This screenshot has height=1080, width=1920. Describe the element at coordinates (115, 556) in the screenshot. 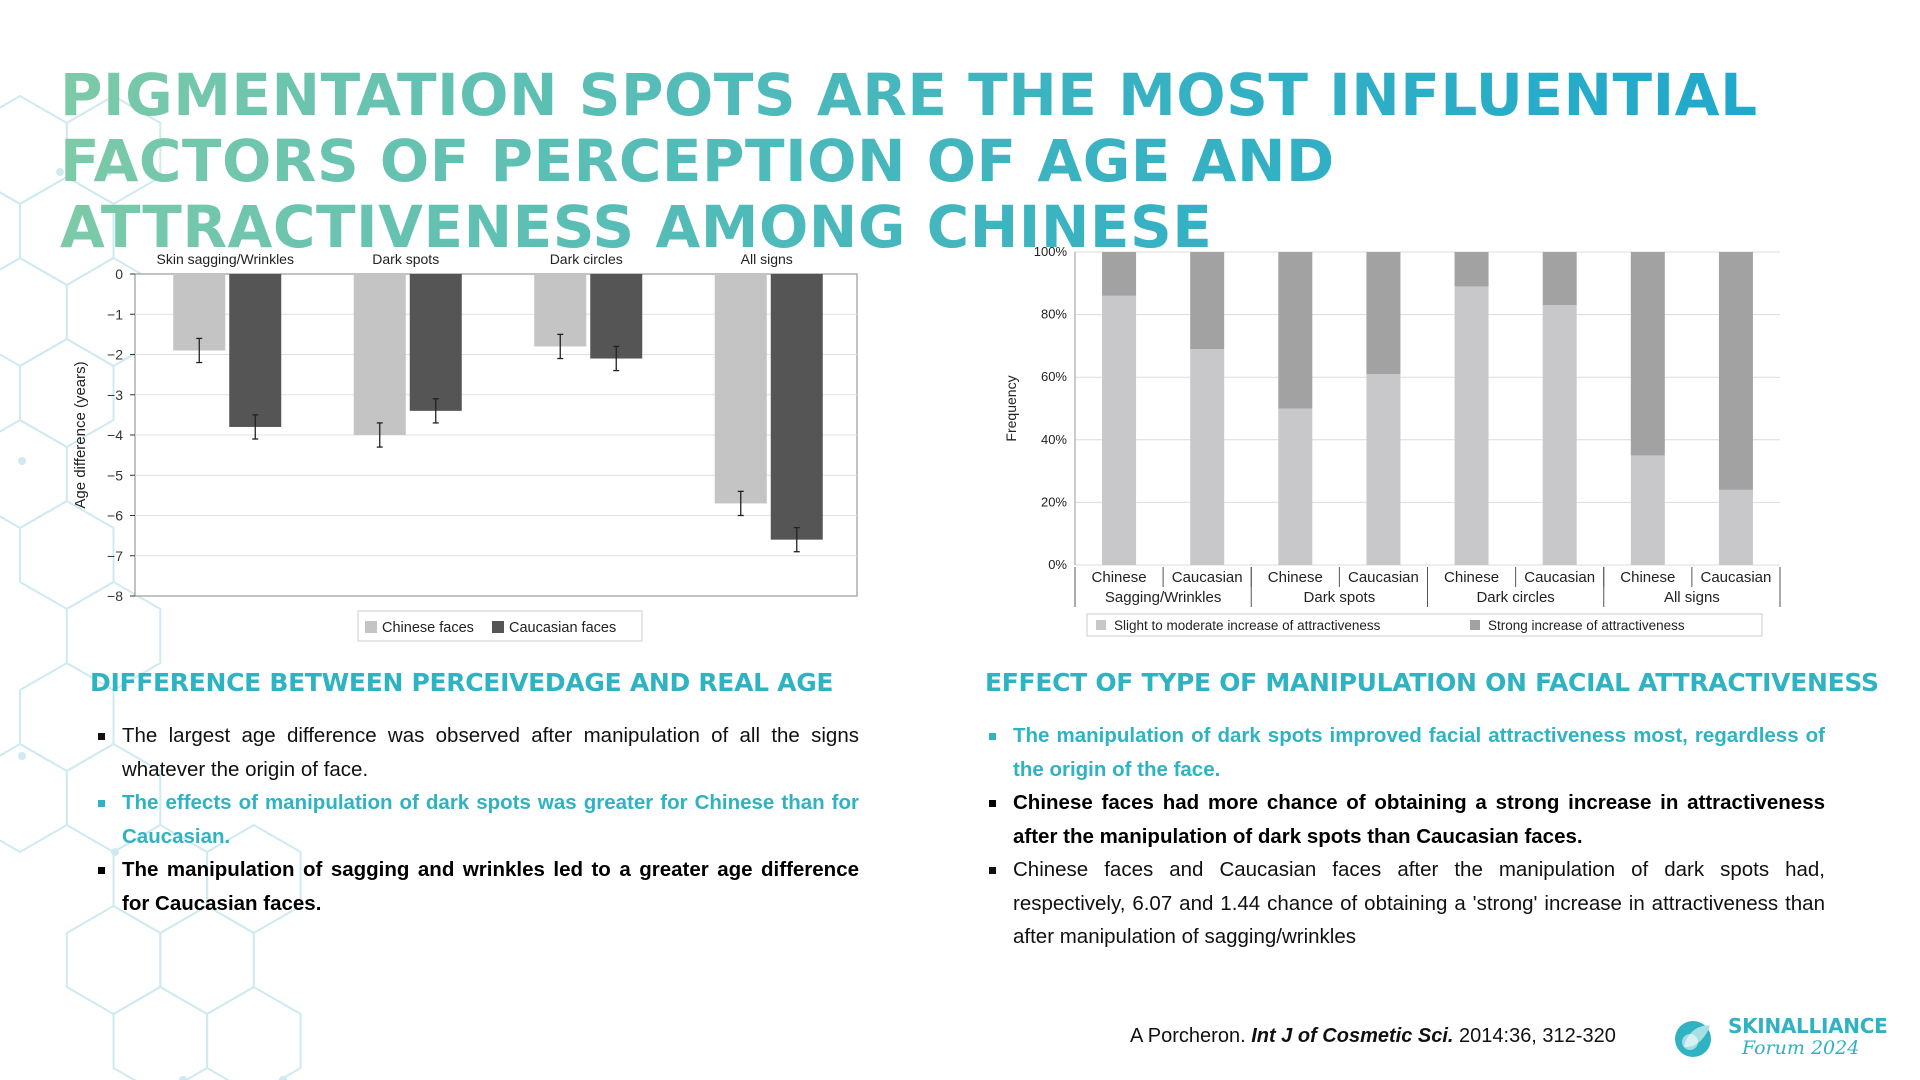

I see `y-tick-label: −7` at that location.